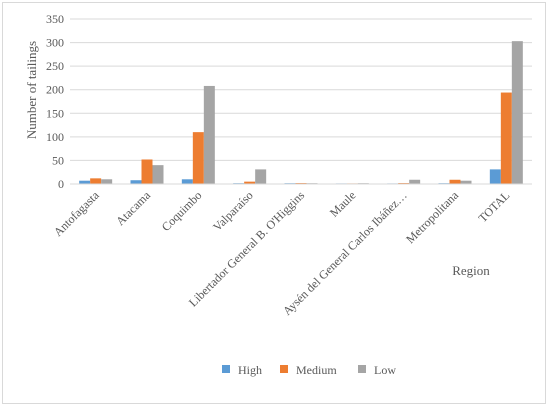 This screenshot has width=550, height=408. What do you see at coordinates (55, 101) in the screenshot?
I see `y-tick-labels: 0 50 100 150 200 250 300 350` at bounding box center [55, 101].